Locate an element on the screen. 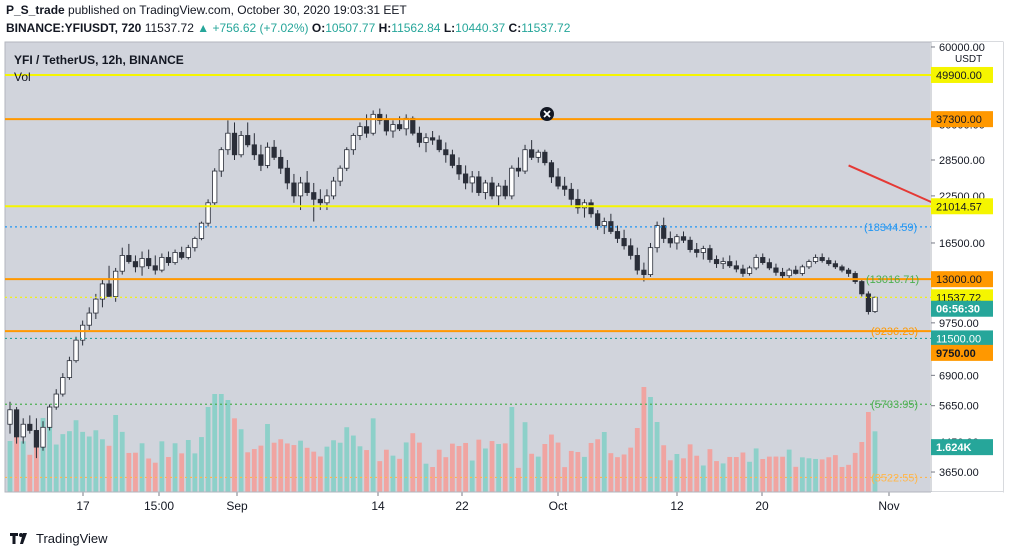 Image resolution: width=1010 pixels, height=556 pixels. close-marker-cross is located at coordinates (547, 114).